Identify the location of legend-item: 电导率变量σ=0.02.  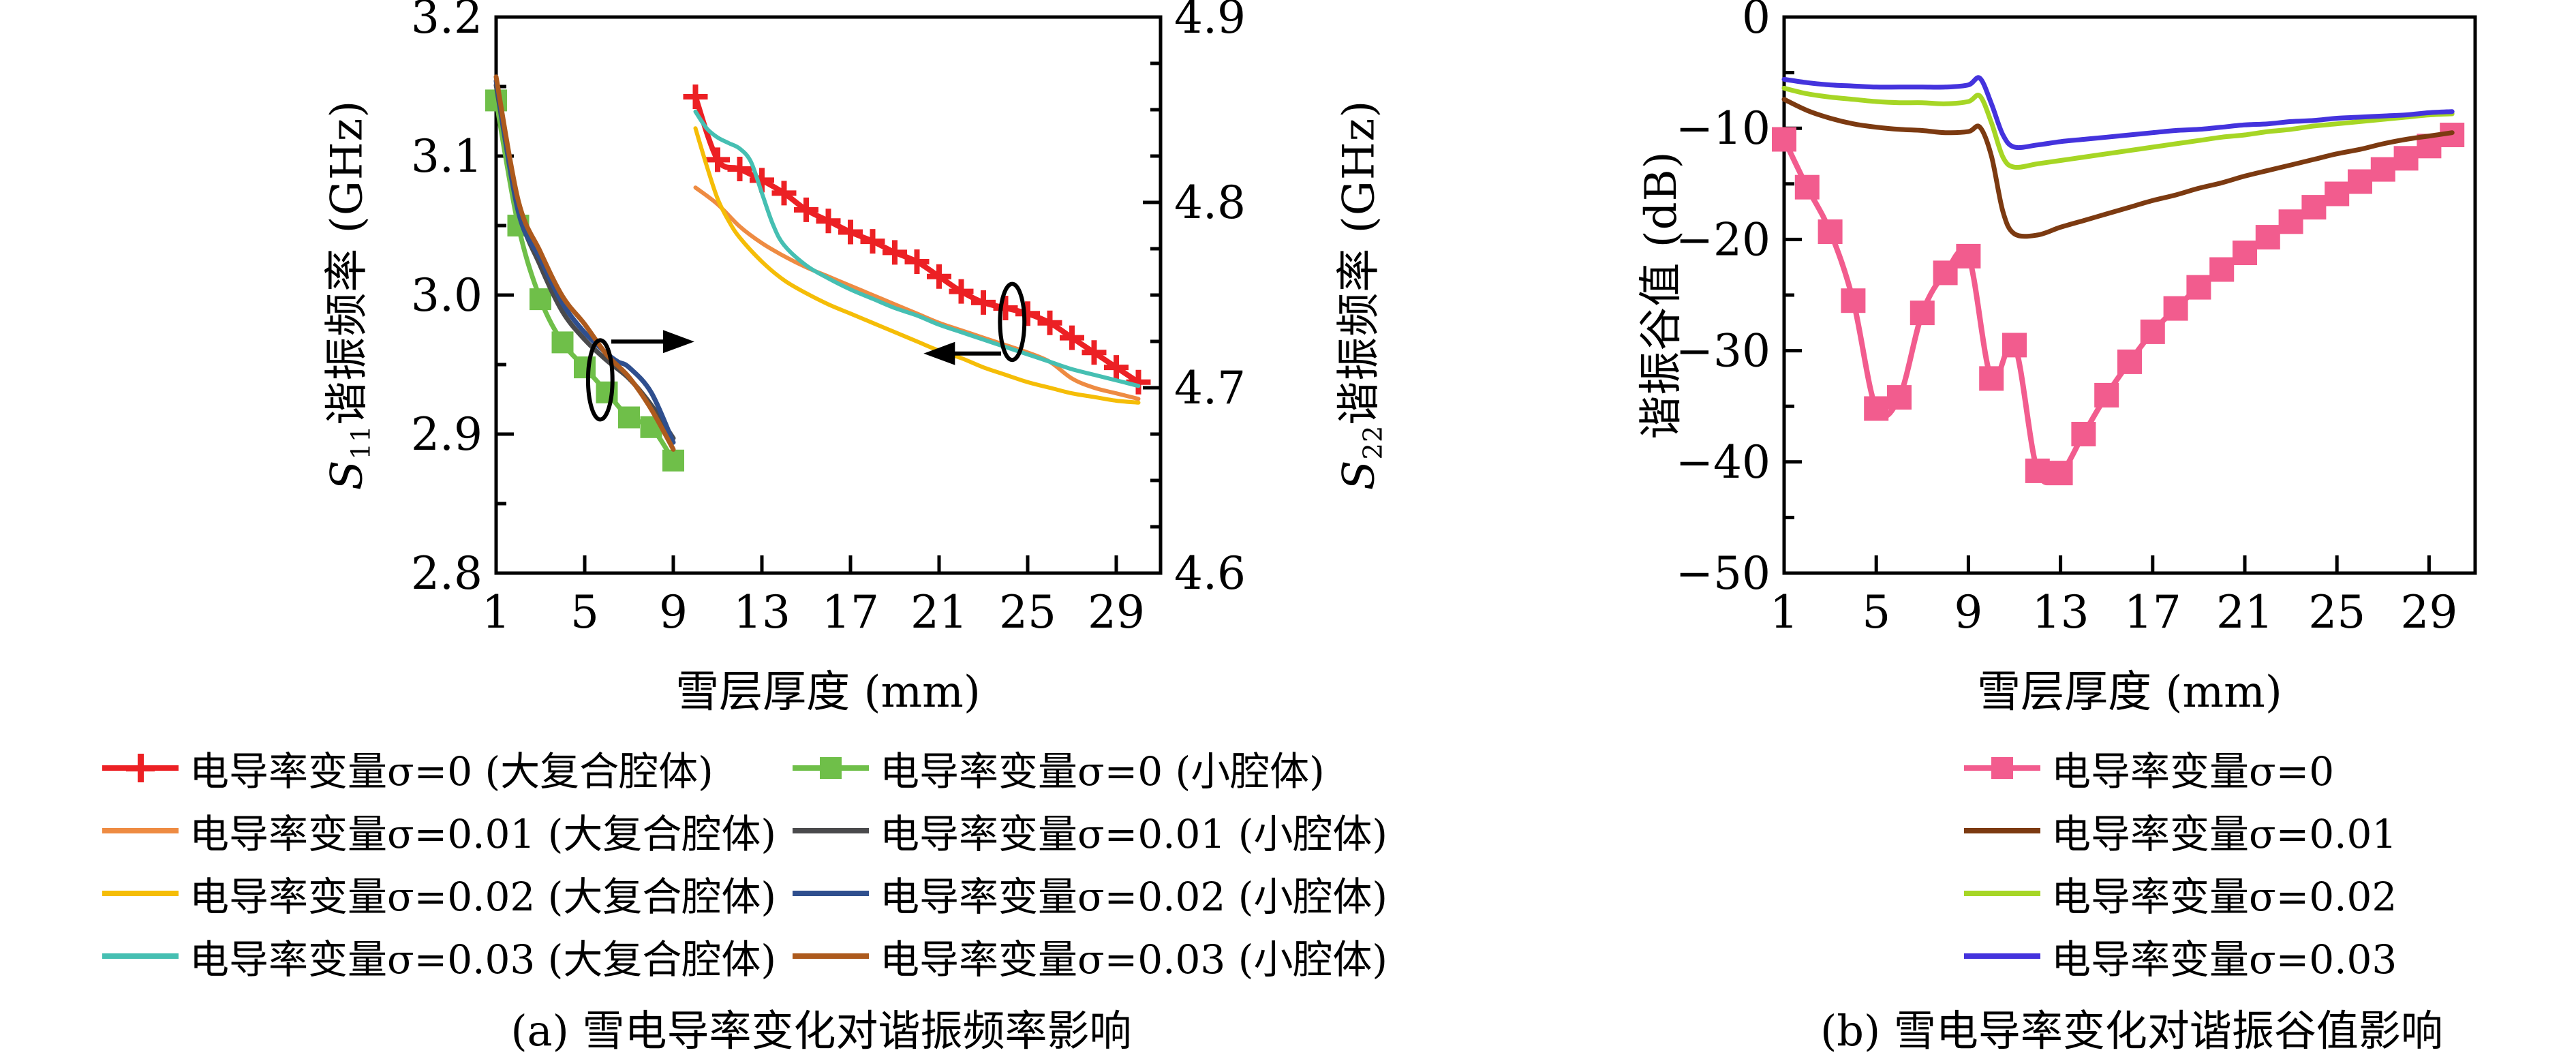
(2180, 893).